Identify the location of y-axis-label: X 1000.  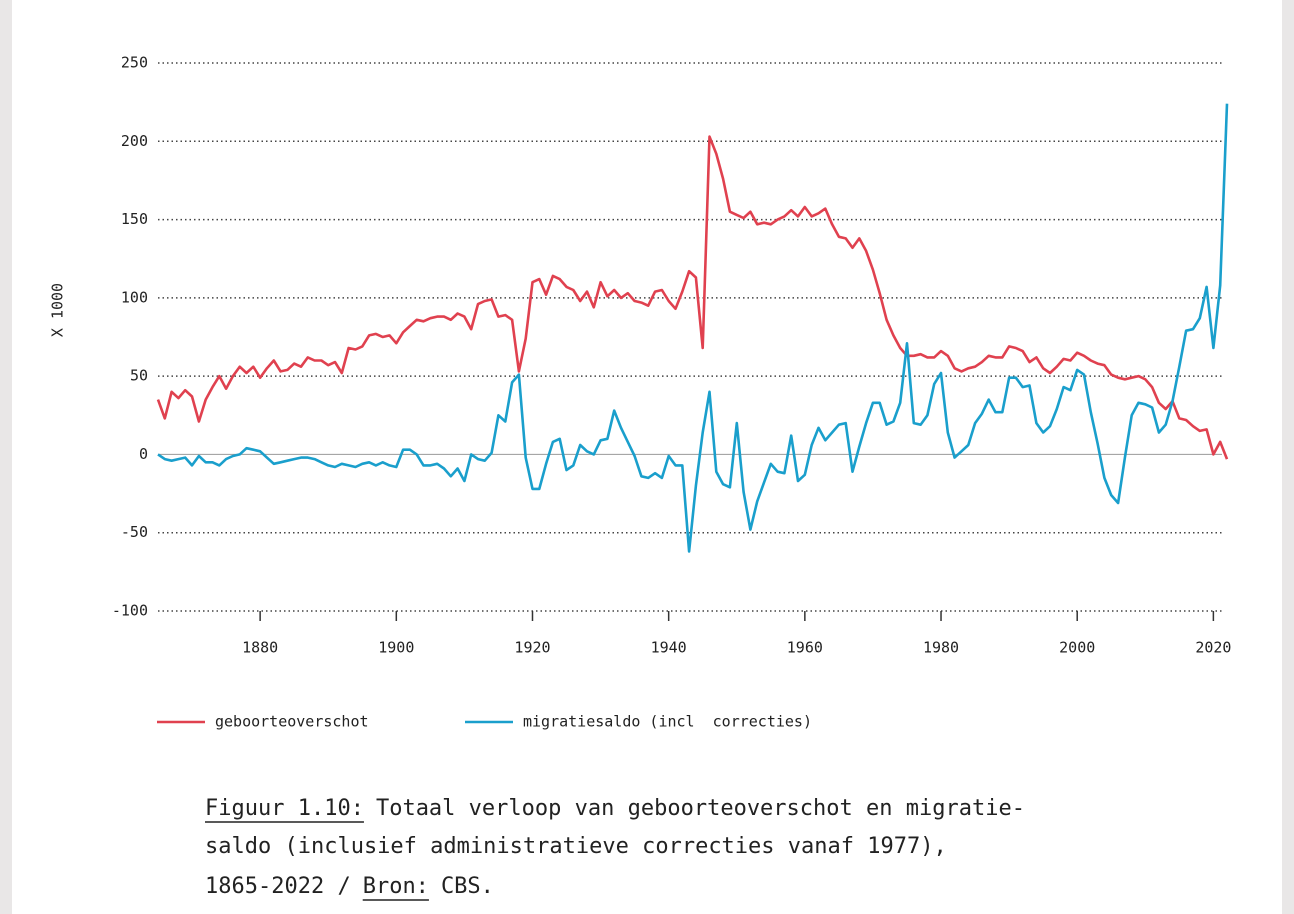
(58, 310).